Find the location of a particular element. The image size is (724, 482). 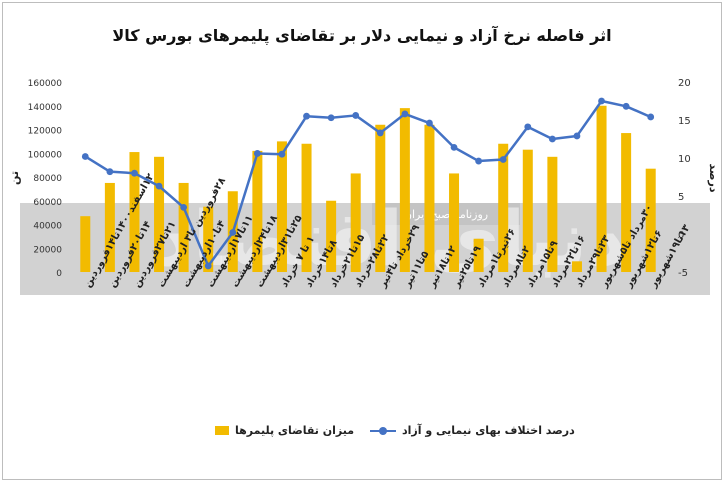

legend-swatch-line is located at coordinates (383, 431).